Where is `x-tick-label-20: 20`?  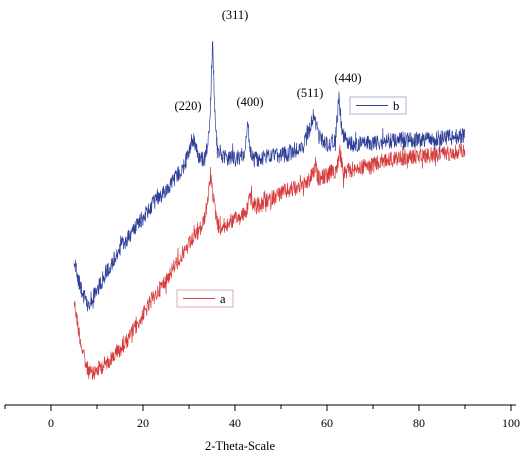
x-tick-label-20: 20 is located at coordinates (143, 423).